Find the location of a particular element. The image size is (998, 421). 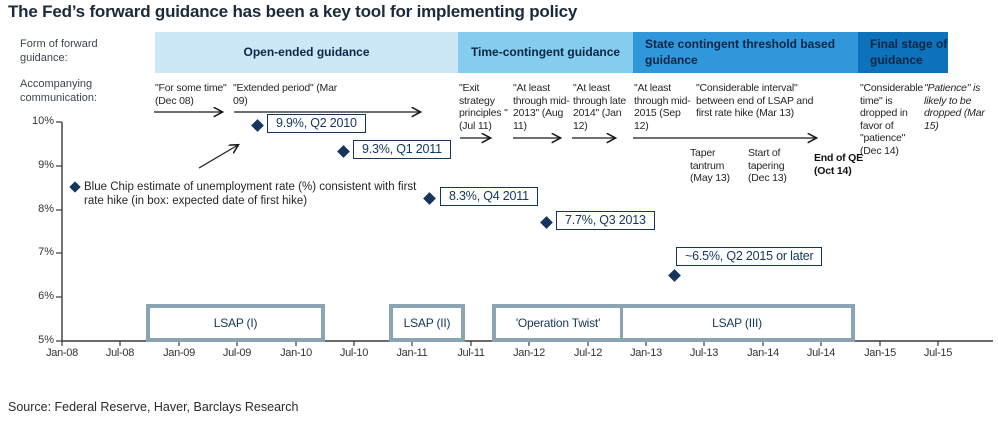

x-tick-label: Jan-14 is located at coordinates (763, 353).